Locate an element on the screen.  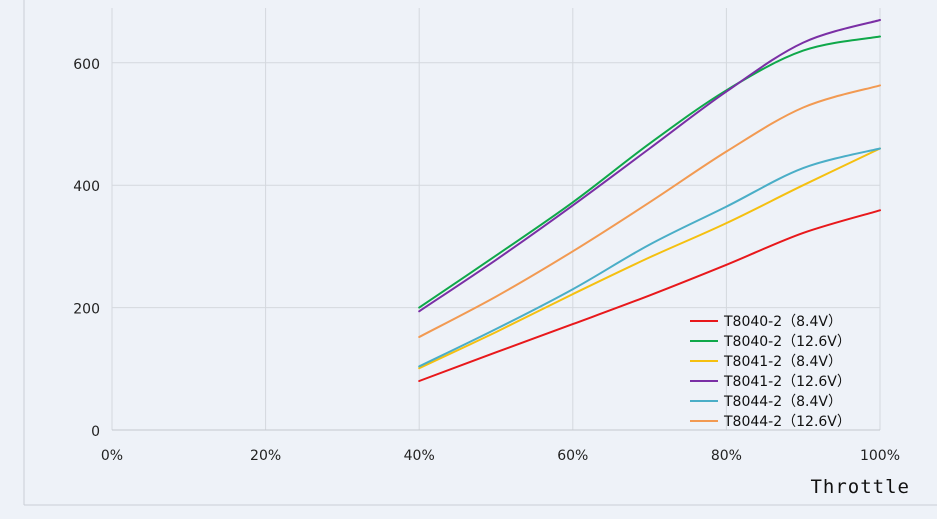
legend-label: T8041-2（8.4V） is located at coordinates (782, 362).